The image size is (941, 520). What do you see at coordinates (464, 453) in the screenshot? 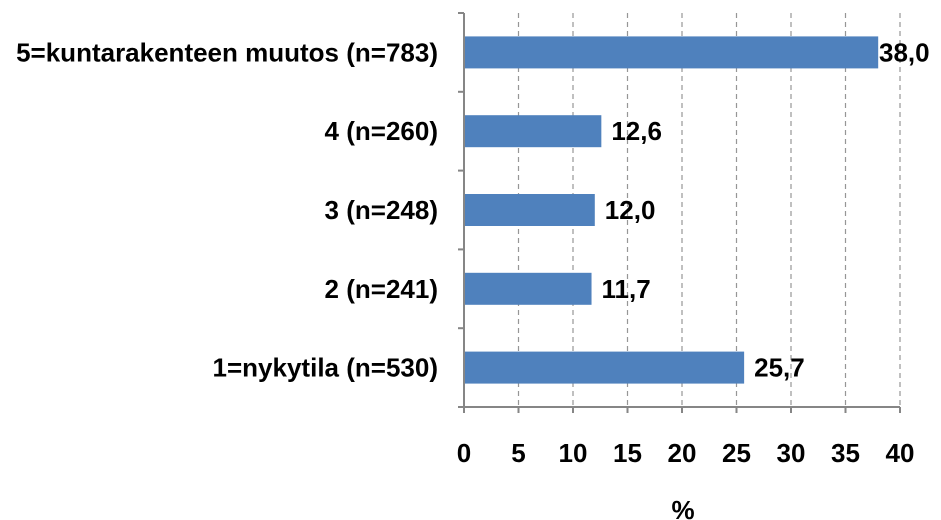
I see `x-tick-label-0: 0` at bounding box center [464, 453].